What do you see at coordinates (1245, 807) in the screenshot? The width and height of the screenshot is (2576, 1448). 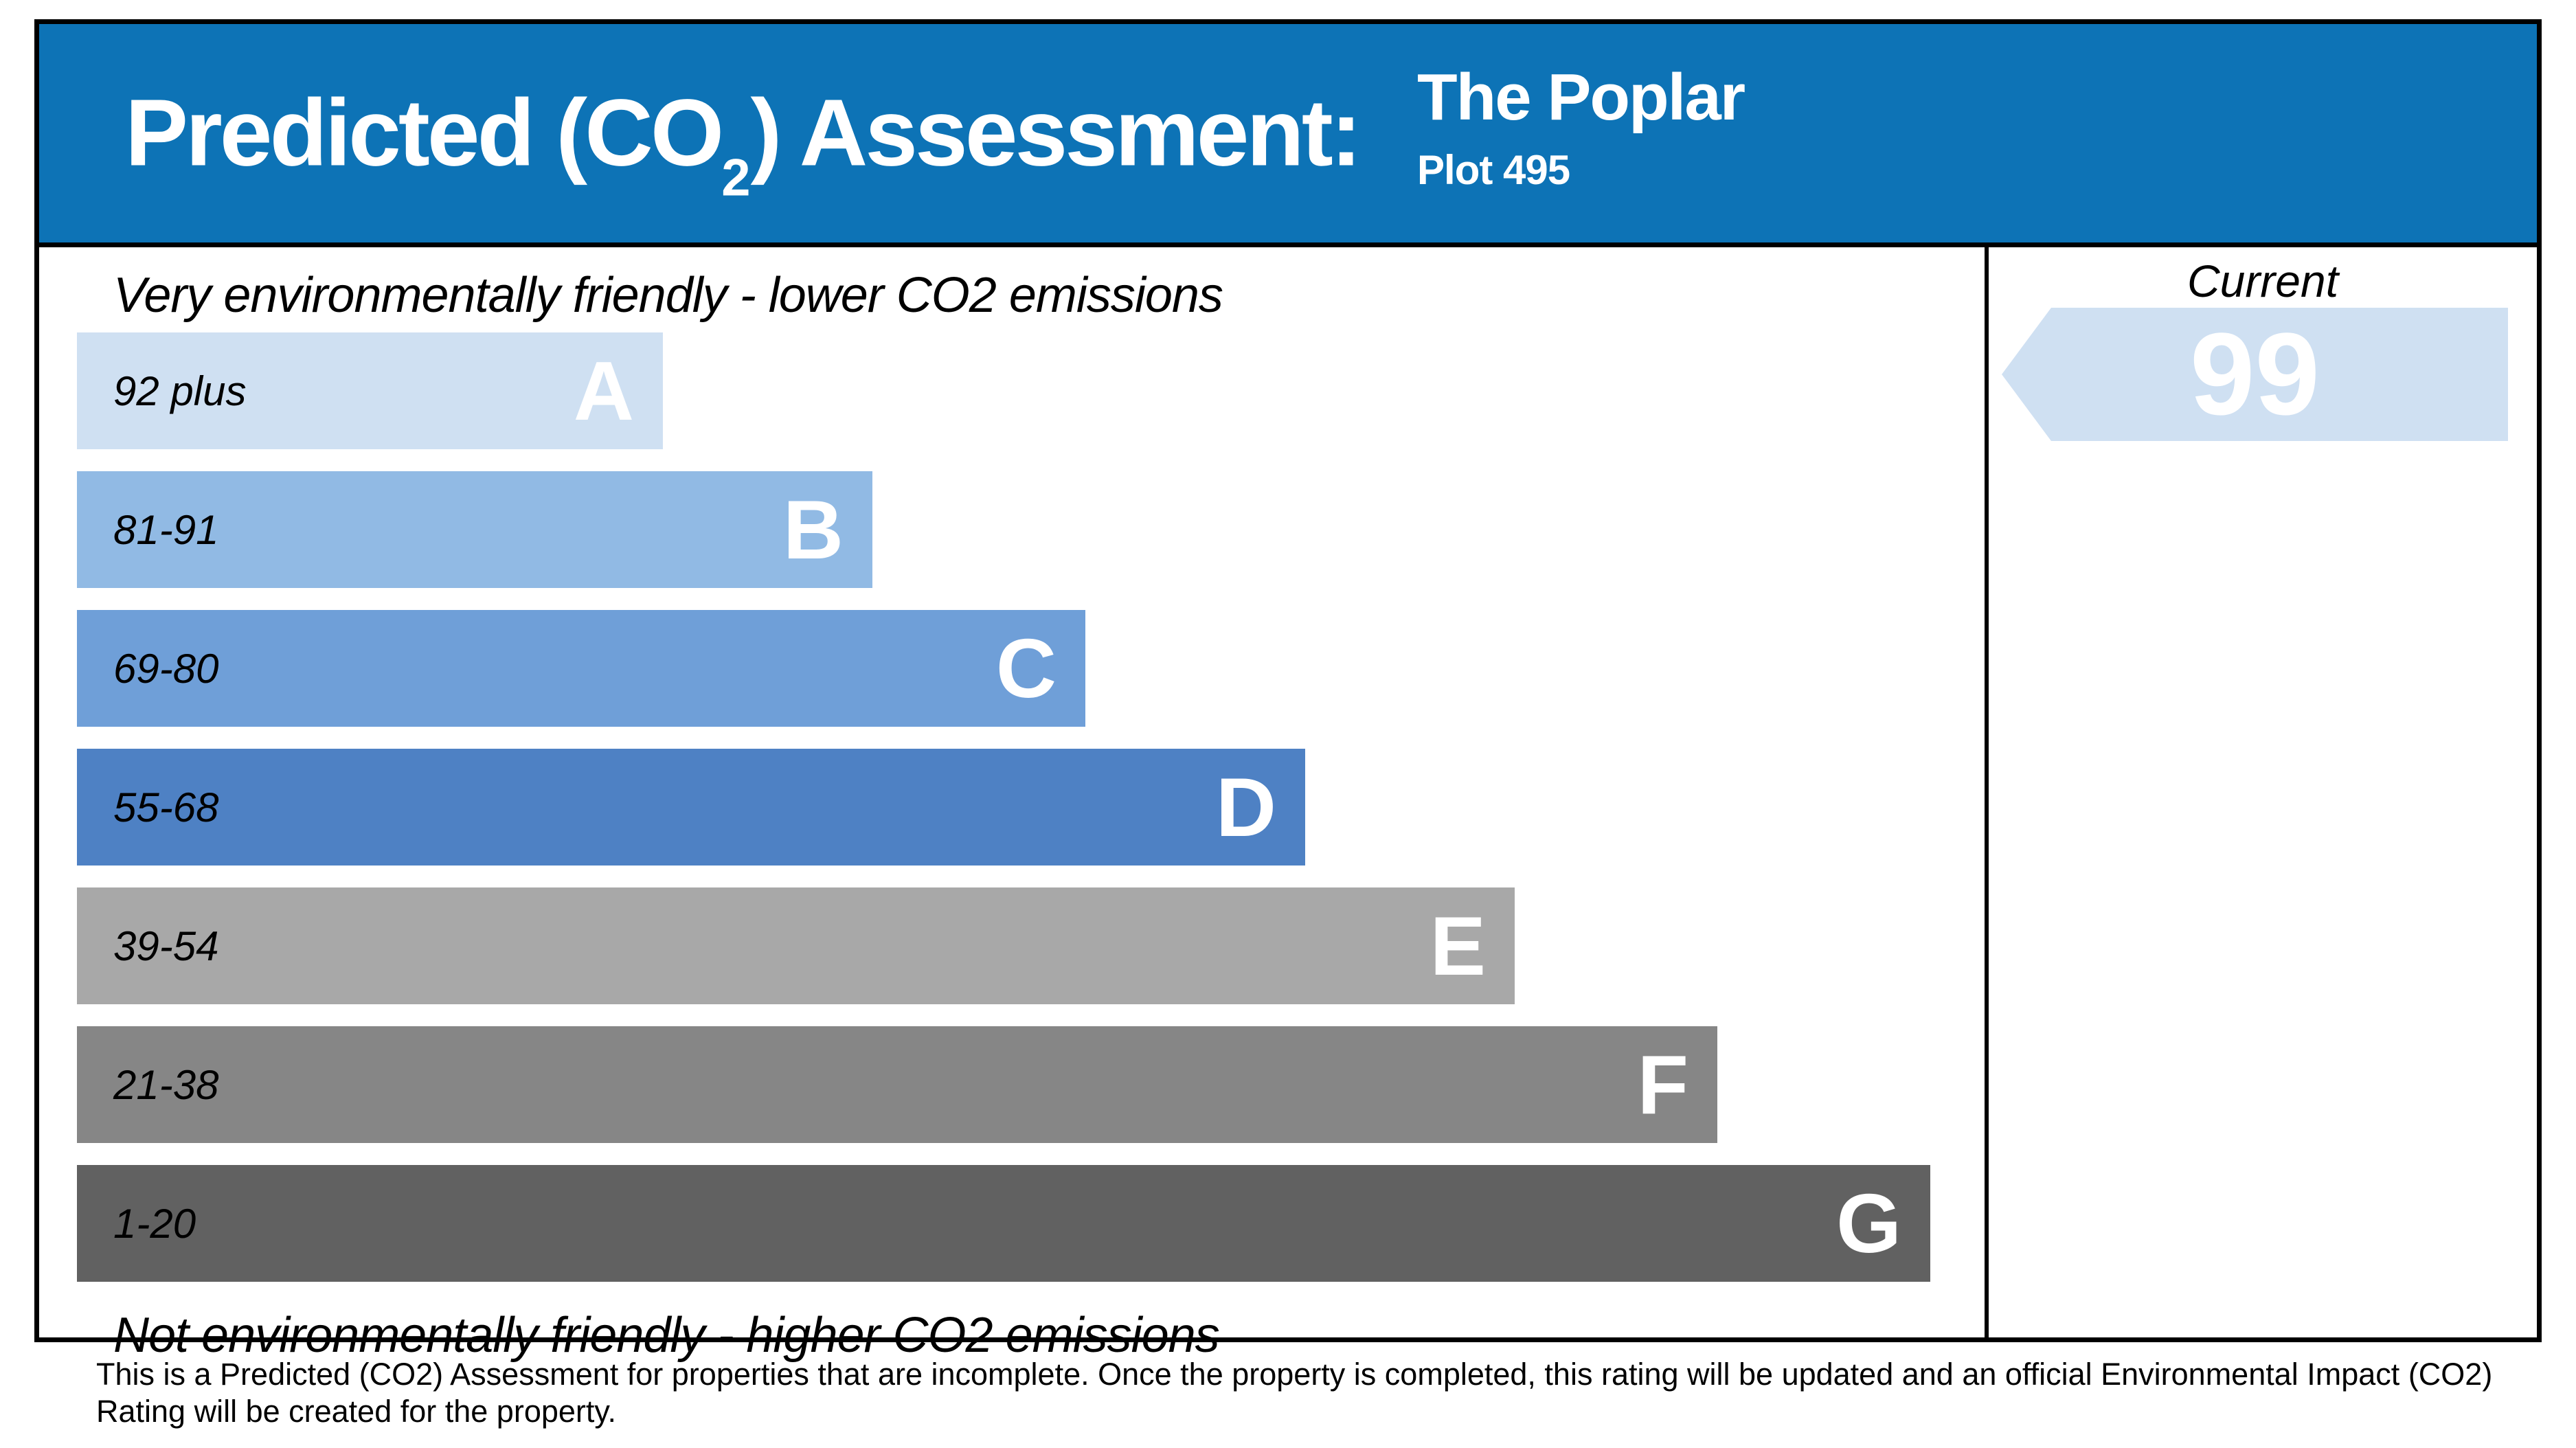 I see `band-letter: D` at bounding box center [1245, 807].